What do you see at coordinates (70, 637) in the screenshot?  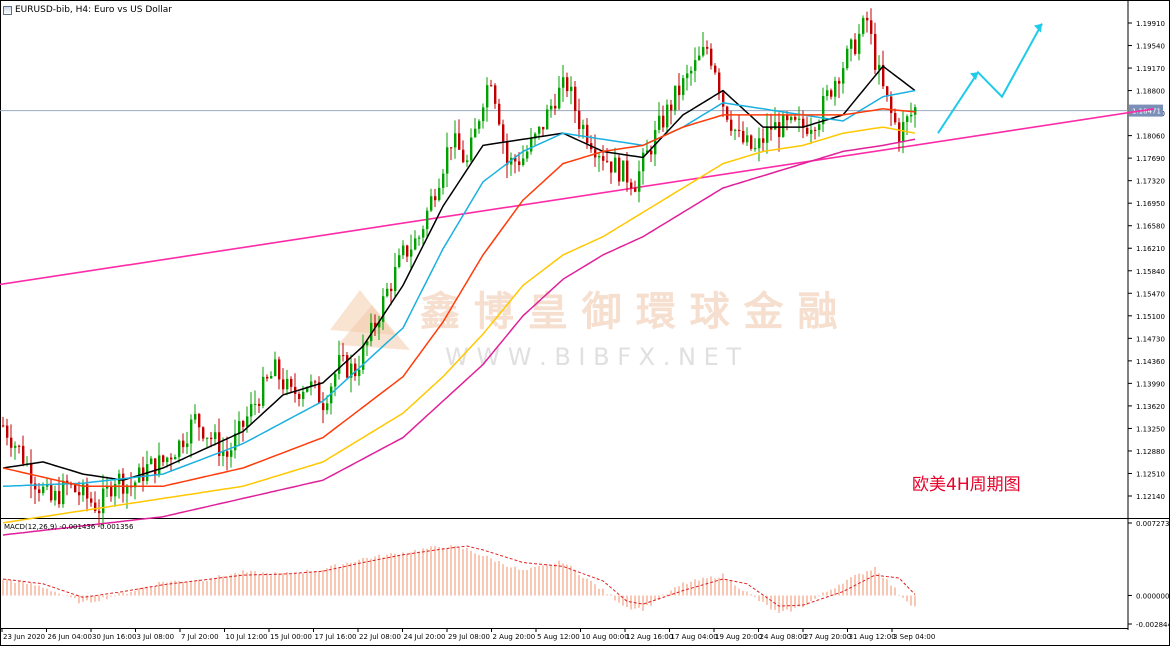 I see `time-tick-label: 26 Jun 04:00` at bounding box center [70, 637].